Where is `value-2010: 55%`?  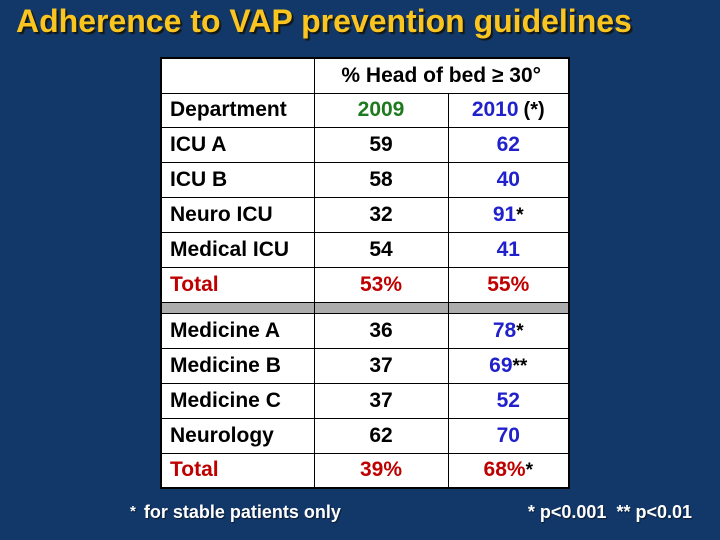
value-2010: 55% is located at coordinates (508, 284).